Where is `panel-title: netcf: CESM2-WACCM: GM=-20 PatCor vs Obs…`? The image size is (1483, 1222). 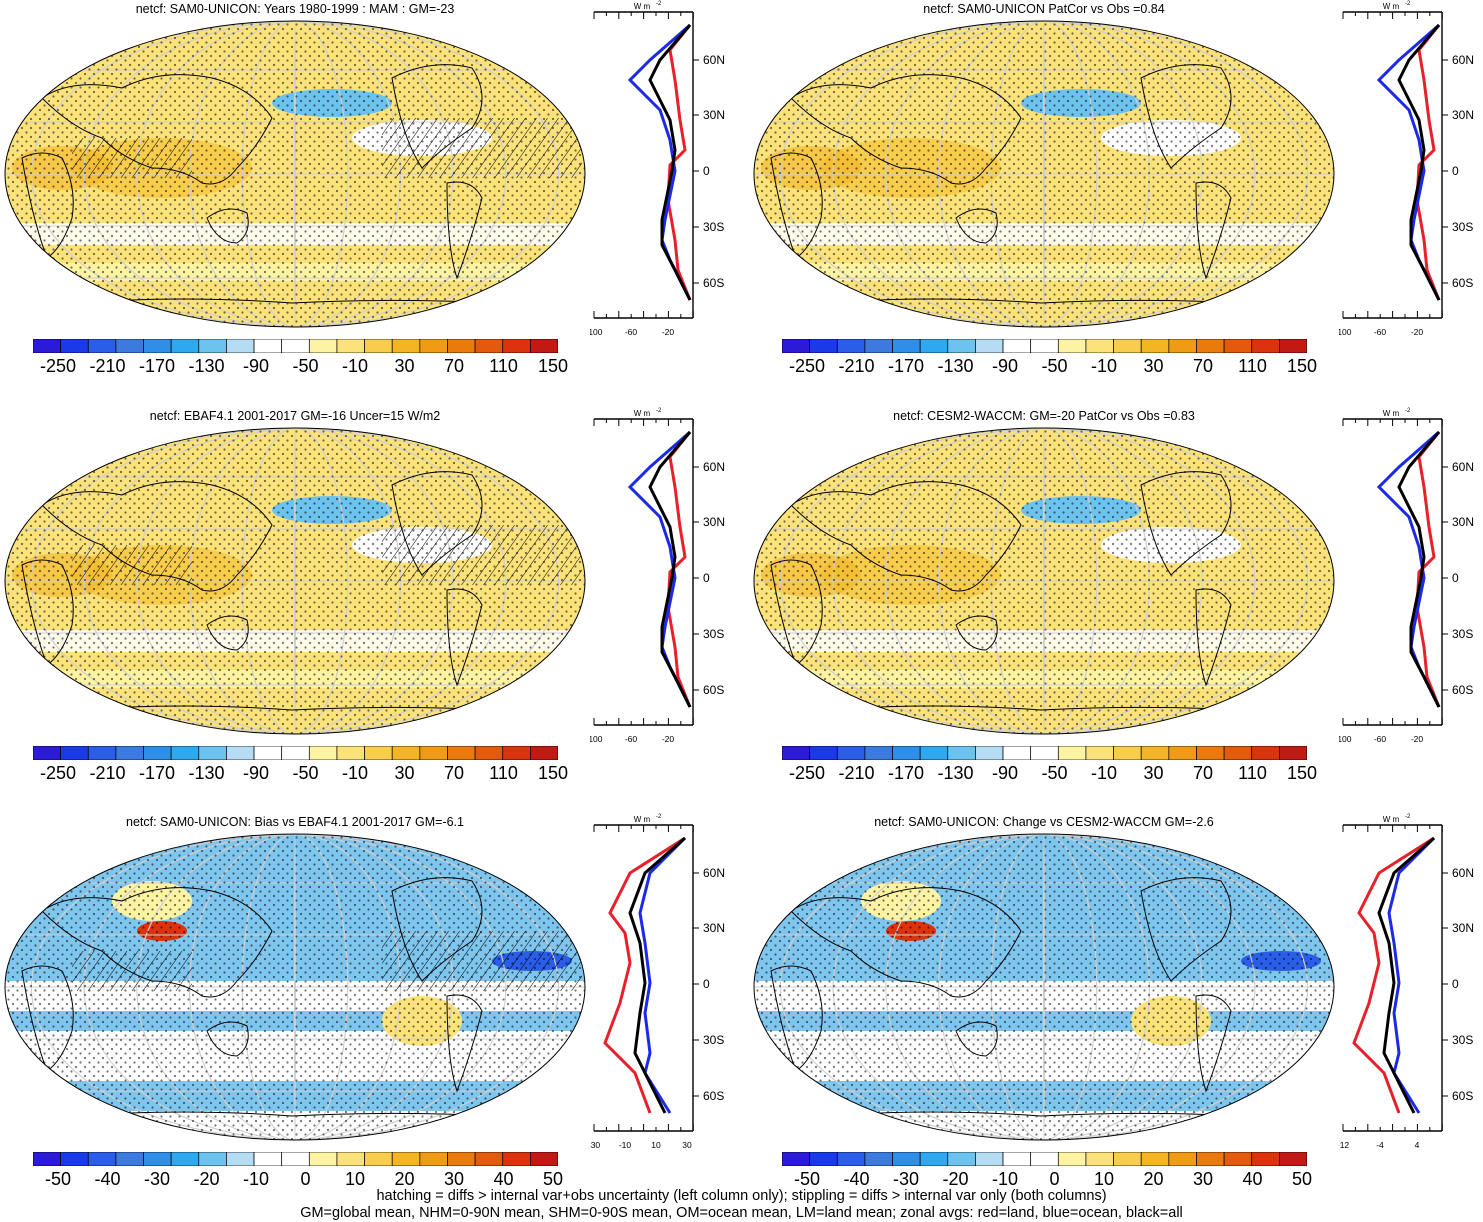
panel-title: netcf: CESM2-WACCM: GM=-20 PatCor vs Obs… is located at coordinates (1044, 416).